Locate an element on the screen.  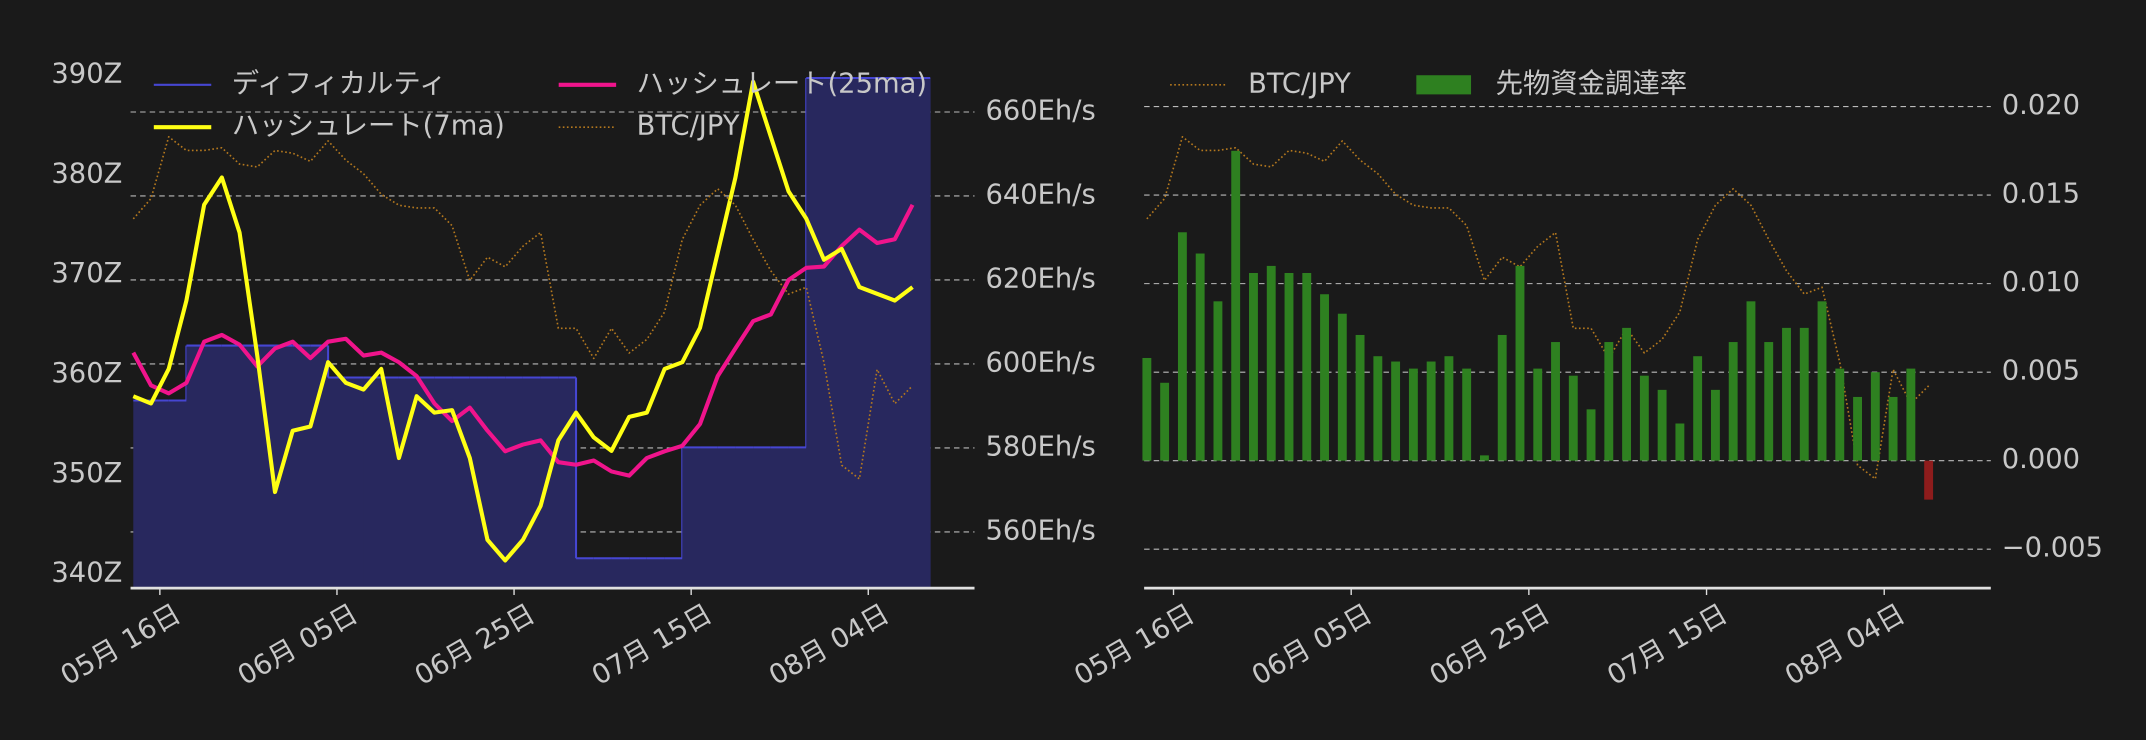
y-tick-label: −0.005 is located at coordinates (2052, 548).